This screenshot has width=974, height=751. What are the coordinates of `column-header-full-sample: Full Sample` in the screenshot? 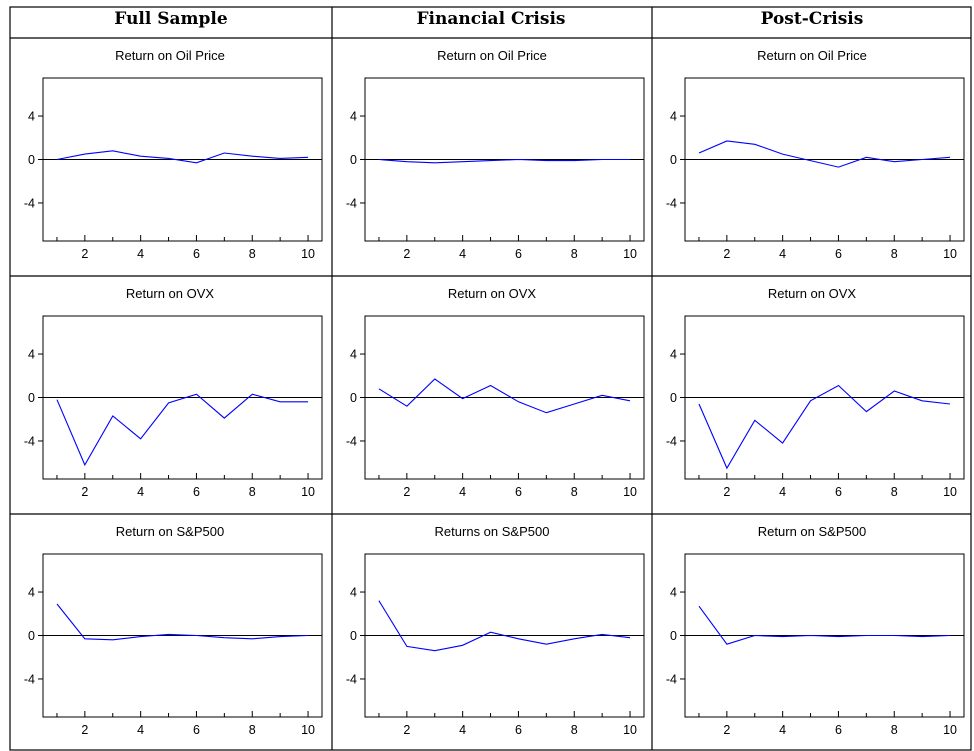 It's located at (171, 19).